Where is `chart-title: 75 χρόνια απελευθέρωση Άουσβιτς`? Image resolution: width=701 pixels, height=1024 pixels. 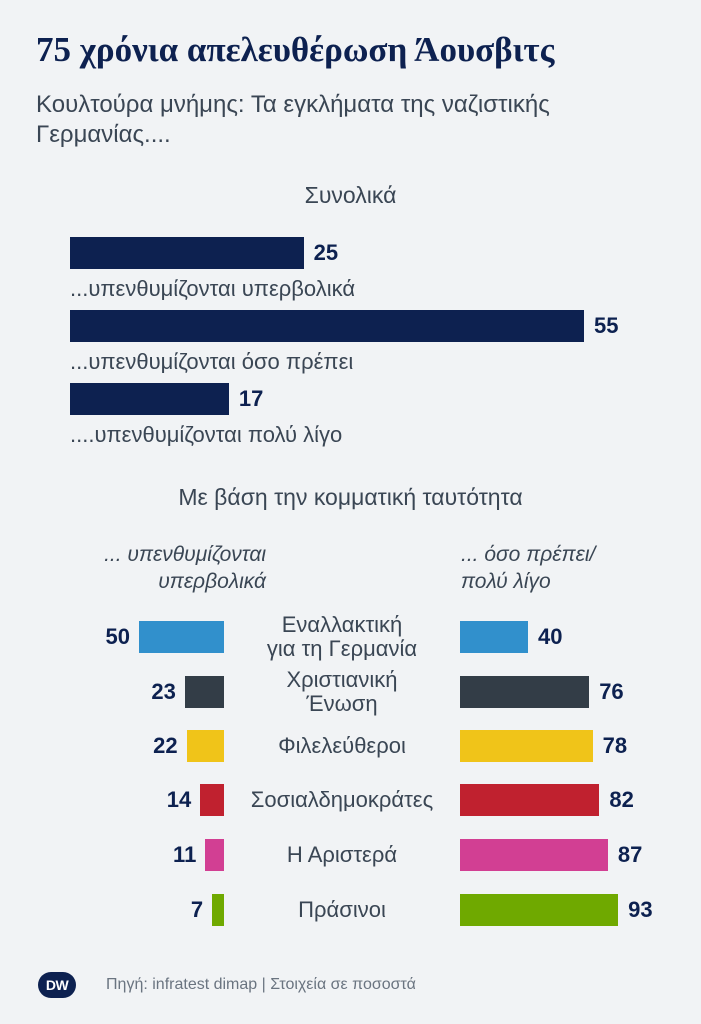 chart-title: 75 χρόνια απελευθέρωση Άουσβιτς is located at coordinates (295, 49).